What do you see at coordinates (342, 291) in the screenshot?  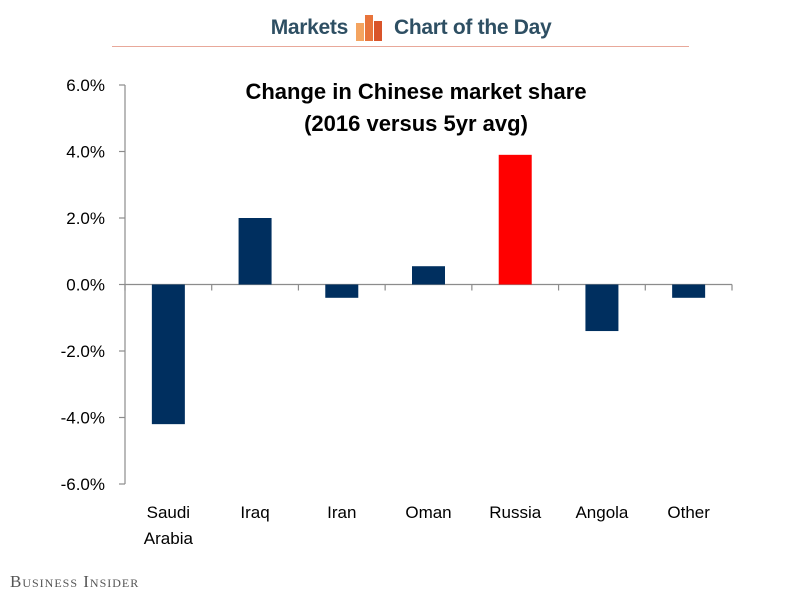 I see `bar-iran` at bounding box center [342, 291].